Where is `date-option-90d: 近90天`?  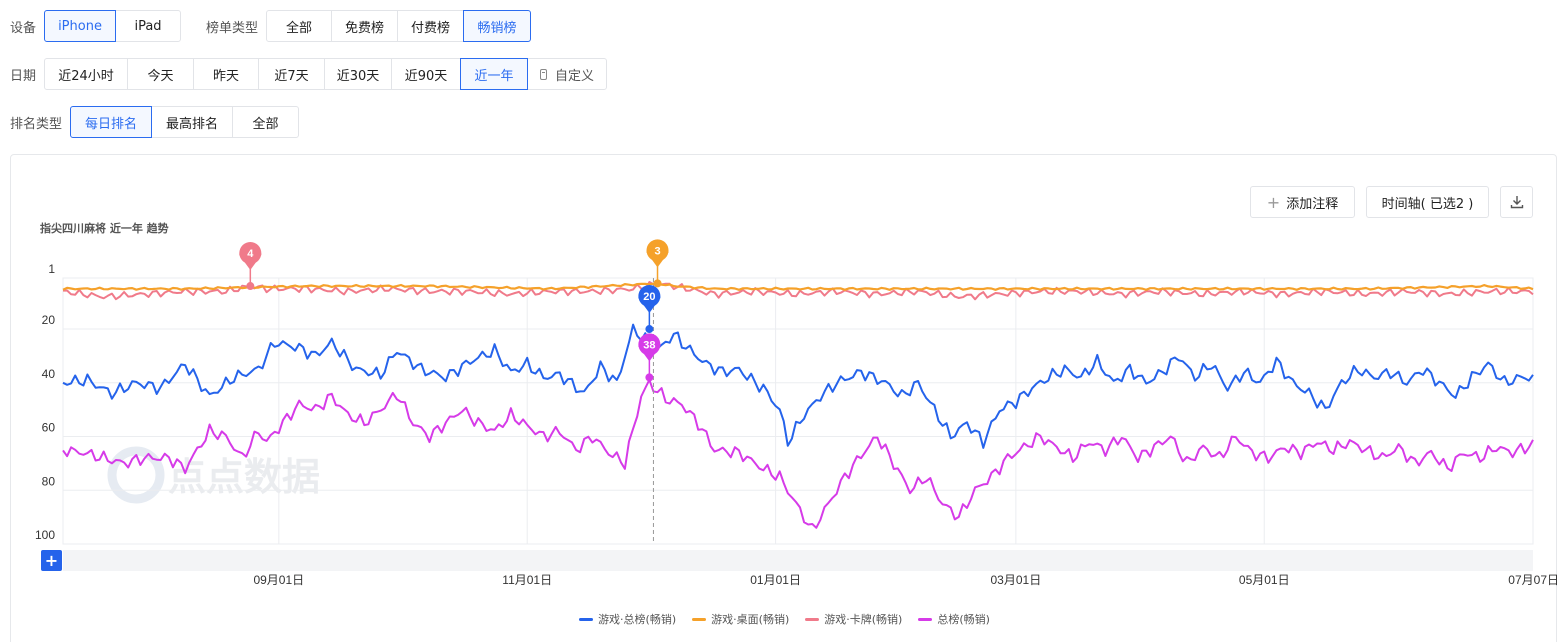
date-option-90d: 近90天 is located at coordinates (426, 74).